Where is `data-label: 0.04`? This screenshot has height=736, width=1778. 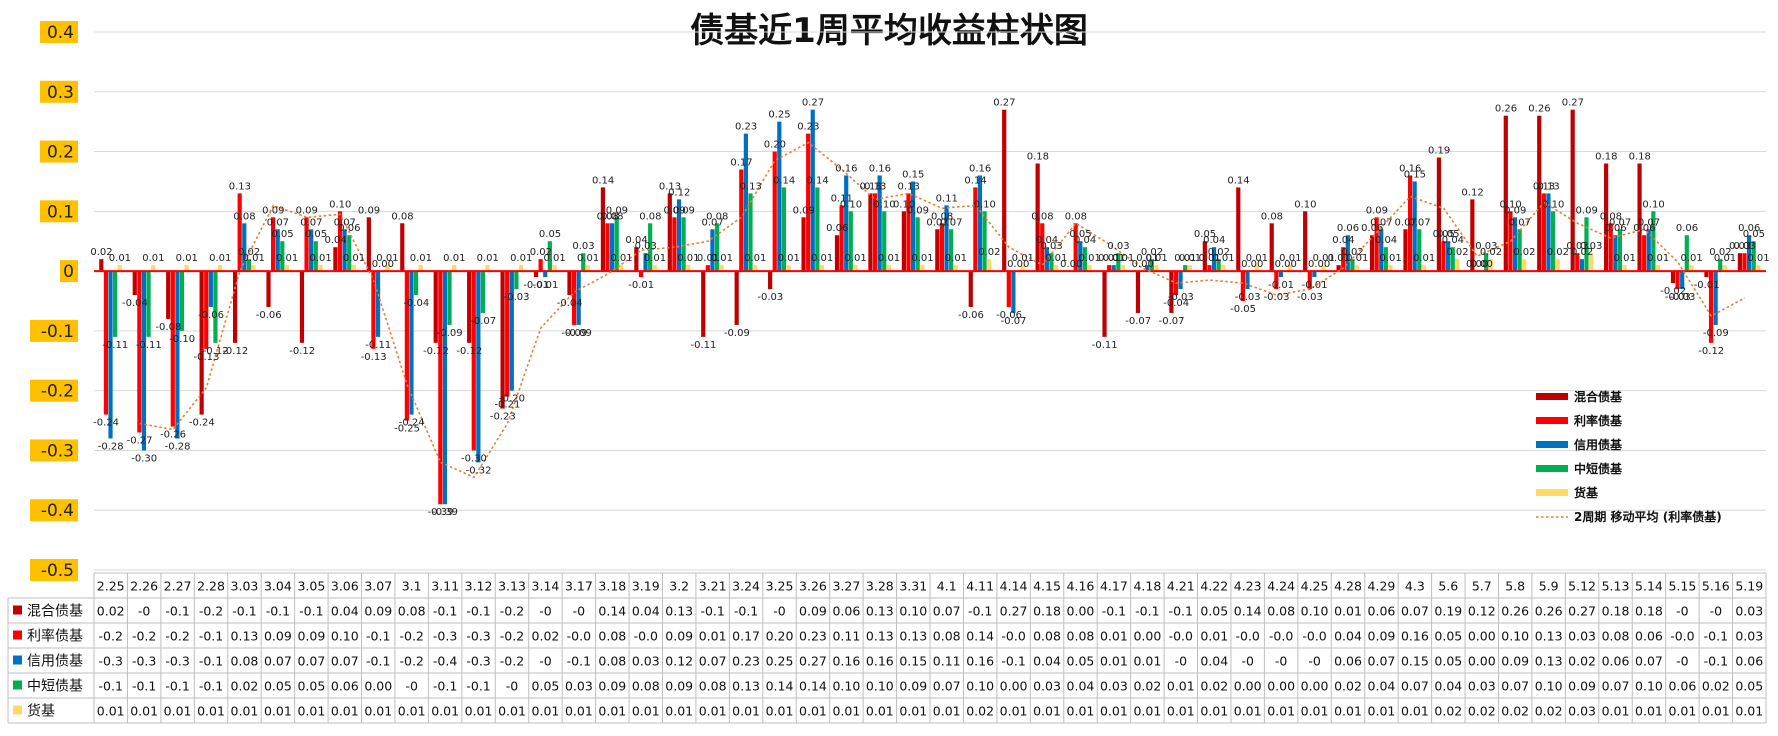 data-label: 0.04 is located at coordinates (1343, 240).